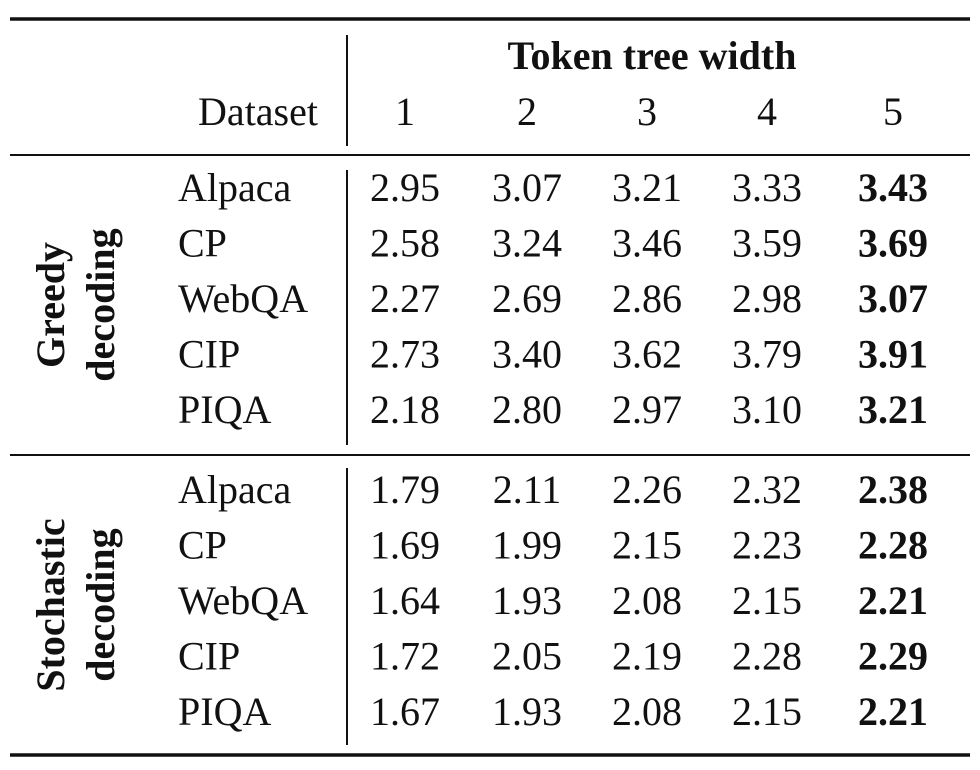 This screenshot has height=770, width=980. Describe the element at coordinates (647, 489) in the screenshot. I see `cell-value: 2.26` at that location.